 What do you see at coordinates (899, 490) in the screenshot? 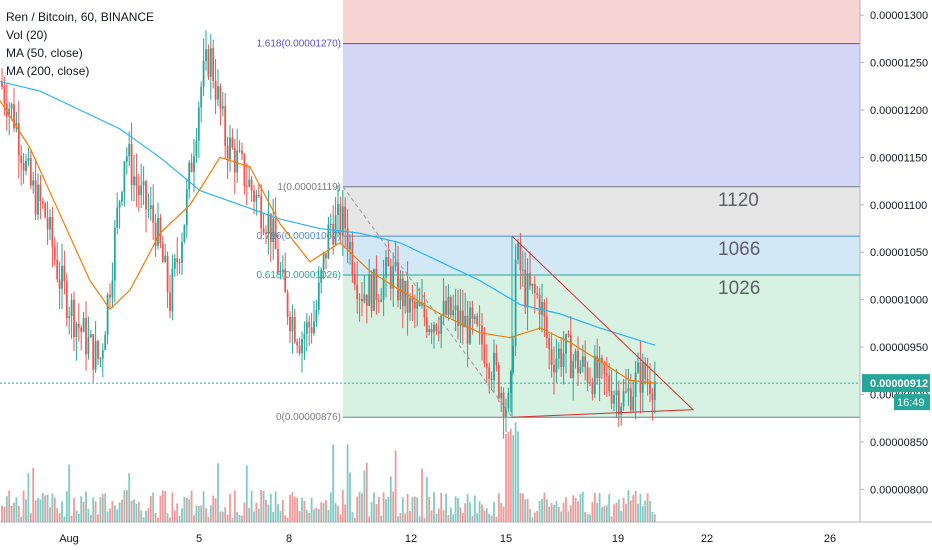
I see `y-tick-label: 0.00000800` at bounding box center [899, 490].